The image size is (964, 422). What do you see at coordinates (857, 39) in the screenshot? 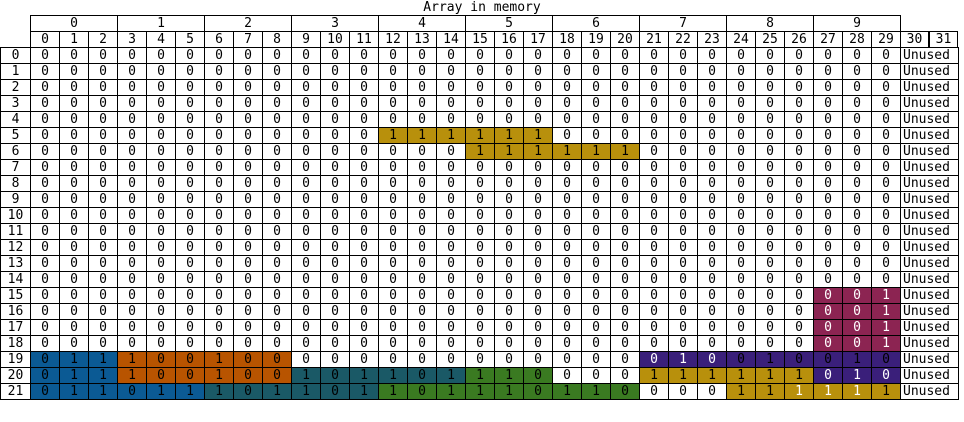
I see `bit-header-28: 28` at bounding box center [857, 39].